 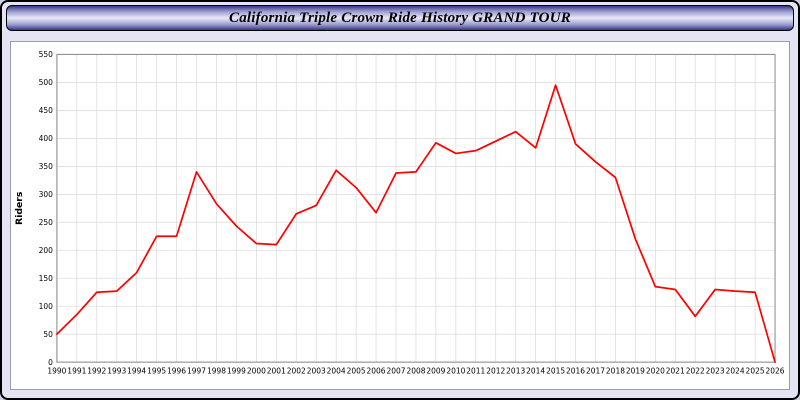 What do you see at coordinates (46, 138) in the screenshot?
I see `y-tick-label: 400` at bounding box center [46, 138].